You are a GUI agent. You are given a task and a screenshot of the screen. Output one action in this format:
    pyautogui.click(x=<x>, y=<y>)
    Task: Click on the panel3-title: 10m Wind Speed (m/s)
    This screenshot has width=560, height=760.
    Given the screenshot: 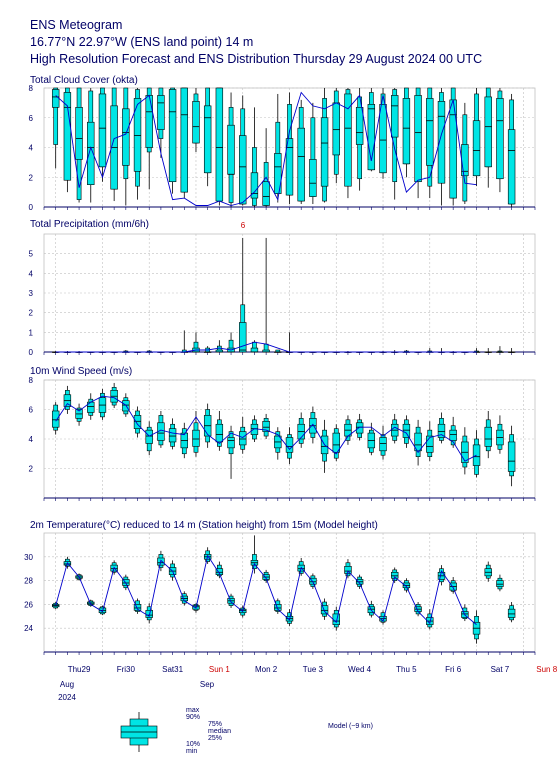 What is the action you would take?
    pyautogui.click(x=81, y=371)
    